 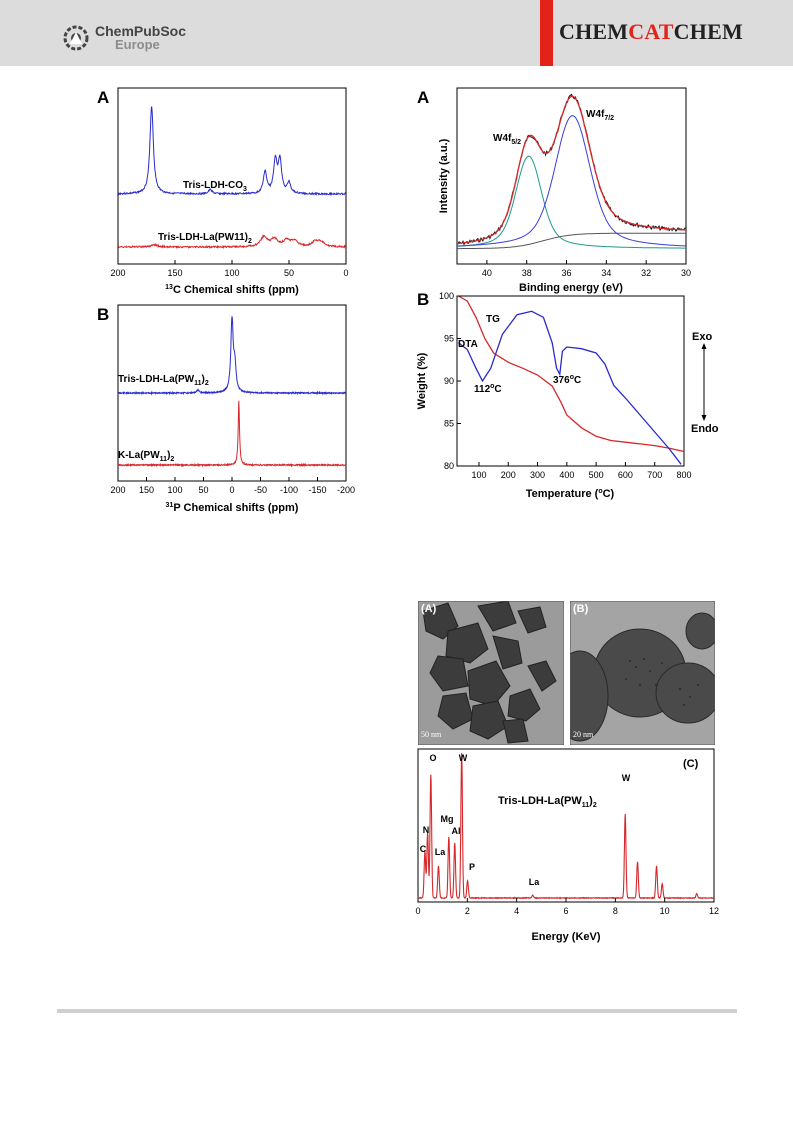 What do you see at coordinates (426, 830) in the screenshot?
I see `edx-peak-label: N` at bounding box center [426, 830].